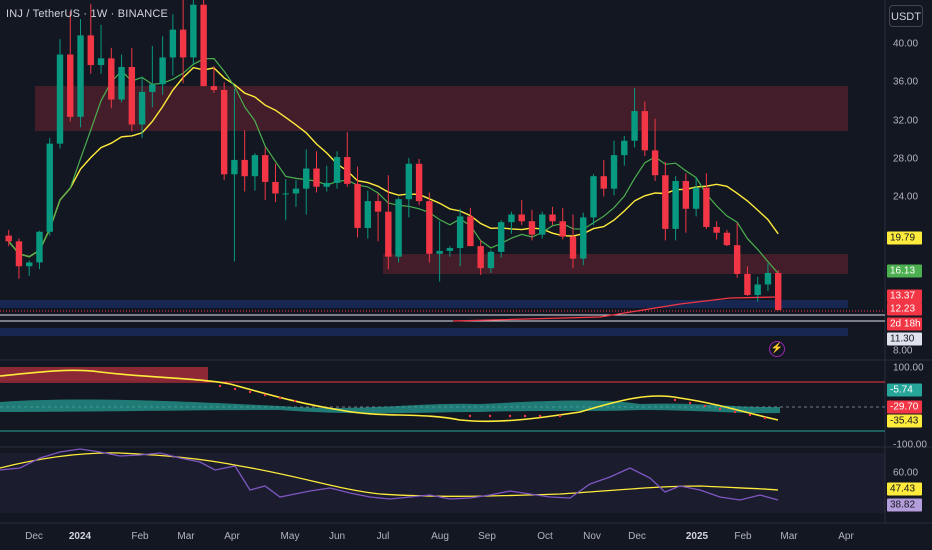 The image size is (932, 550). Describe the element at coordinates (906, 197) in the screenshot. I see `price-axis-tick: 24.00` at that location.